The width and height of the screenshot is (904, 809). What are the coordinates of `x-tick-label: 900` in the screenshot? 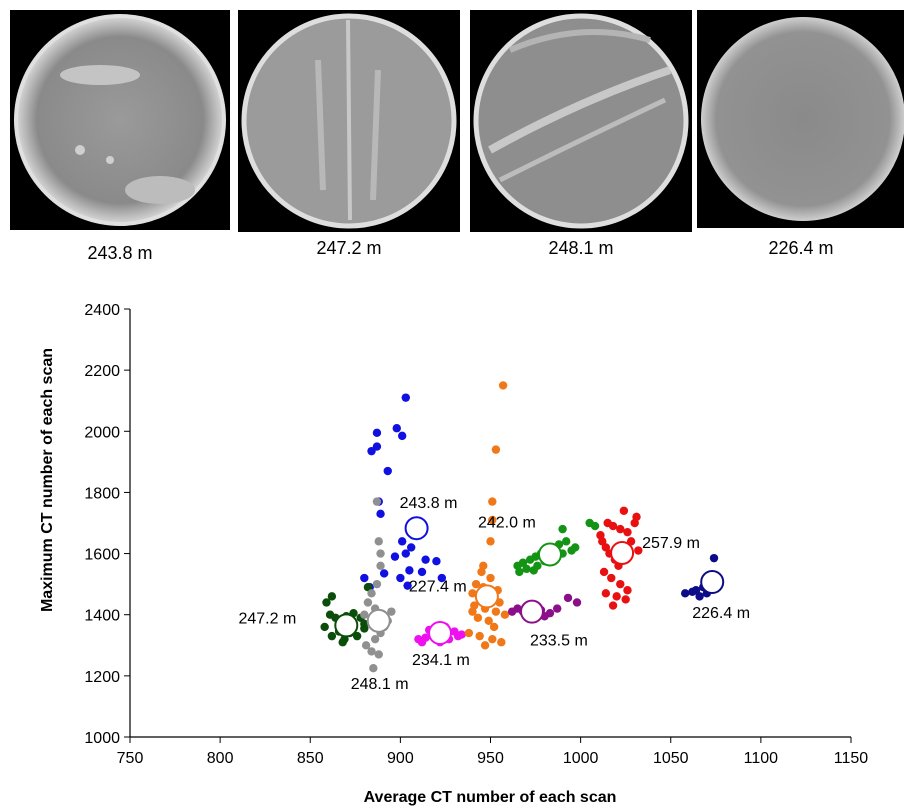 It's located at (400, 758).